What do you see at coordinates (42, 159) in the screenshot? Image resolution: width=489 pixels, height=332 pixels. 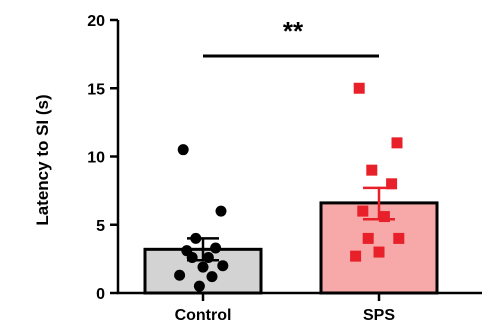 I see `y-axis-title: Latency to SI (s)` at bounding box center [42, 159].